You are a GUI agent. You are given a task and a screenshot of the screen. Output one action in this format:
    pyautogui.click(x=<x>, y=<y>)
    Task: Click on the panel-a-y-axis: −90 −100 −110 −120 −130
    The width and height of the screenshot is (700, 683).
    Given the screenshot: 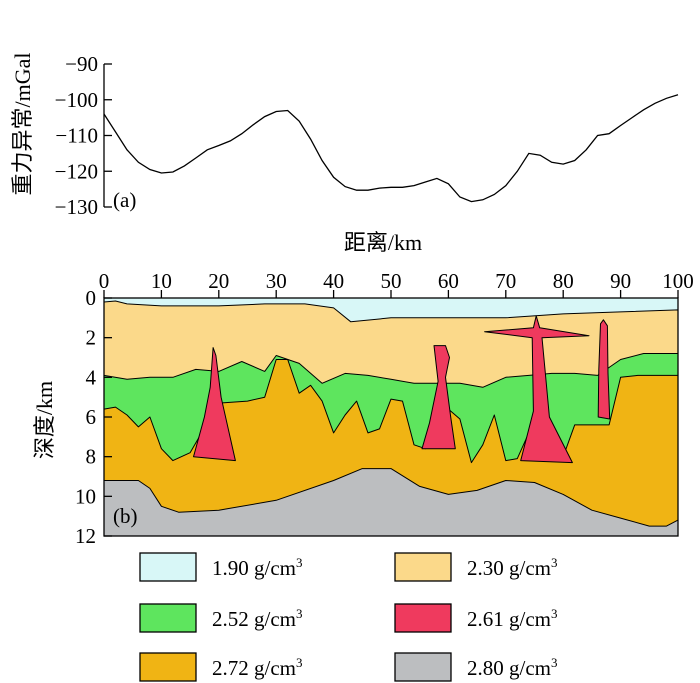 What is the action you would take?
    pyautogui.click(x=83, y=135)
    